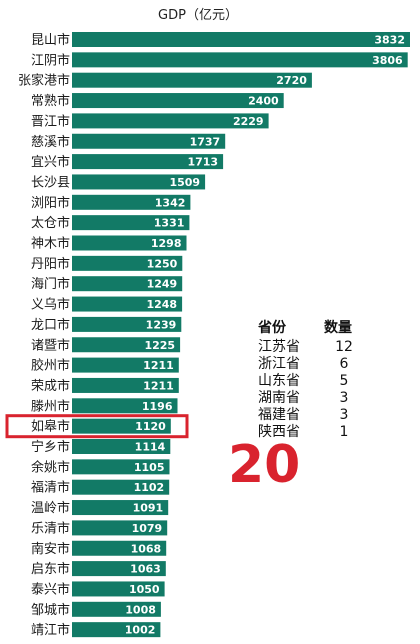 The width and height of the screenshot is (420, 644). I want to click on category-label: 常熟市, so click(50, 101).